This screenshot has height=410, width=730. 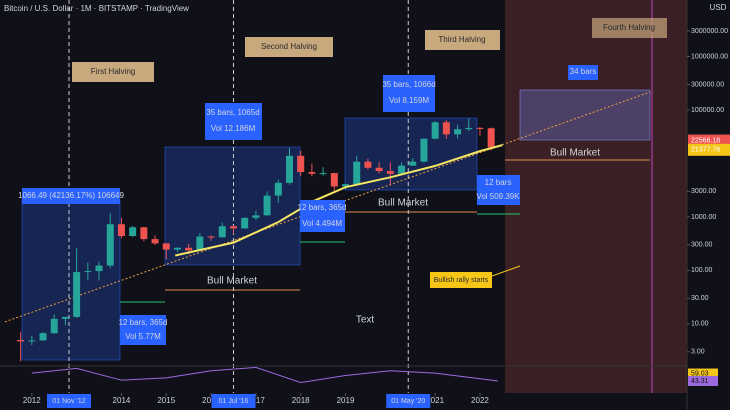 What do you see at coordinates (32, 400) in the screenshot?
I see `x-tick-label: 2012` at bounding box center [32, 400].